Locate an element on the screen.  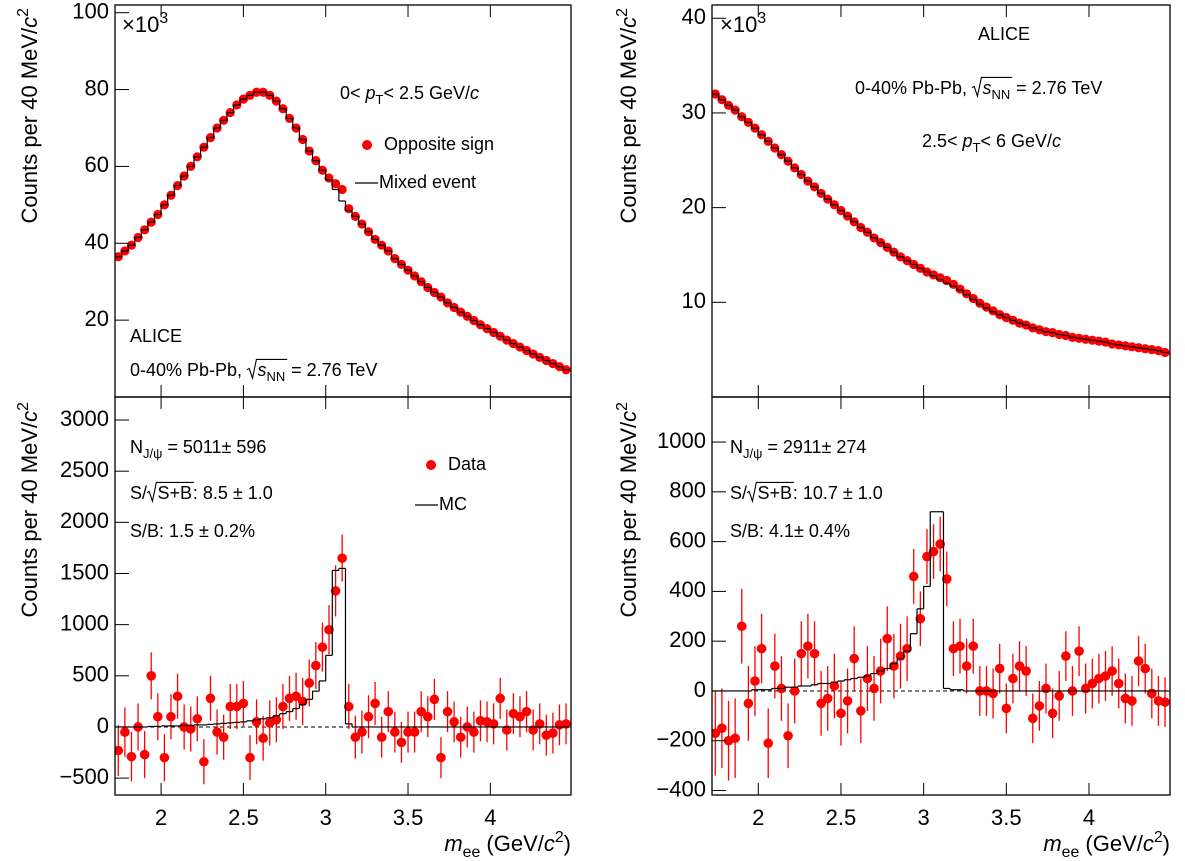
legend-label: Data is located at coordinates (467, 464).